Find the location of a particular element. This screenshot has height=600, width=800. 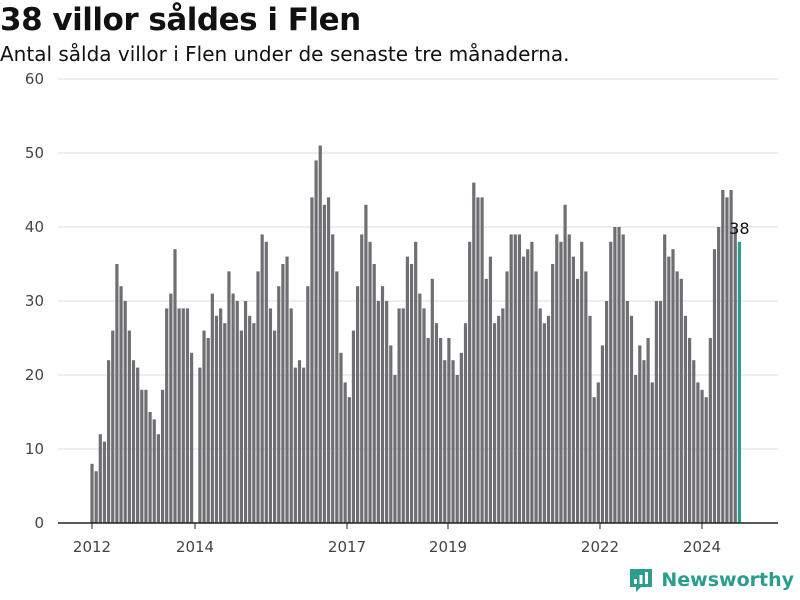

highlight-value-label: 38 is located at coordinates (739, 228).